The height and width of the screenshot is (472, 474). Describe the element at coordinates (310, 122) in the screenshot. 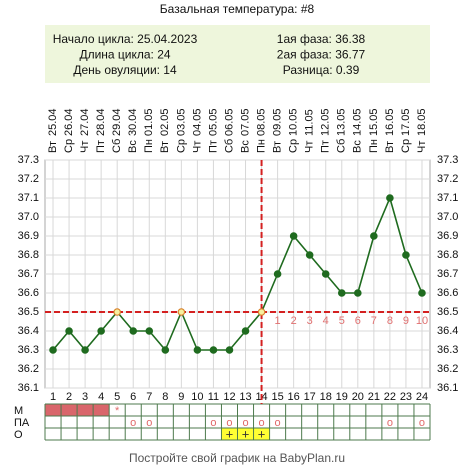

I see `date-label: 11.05` at that location.